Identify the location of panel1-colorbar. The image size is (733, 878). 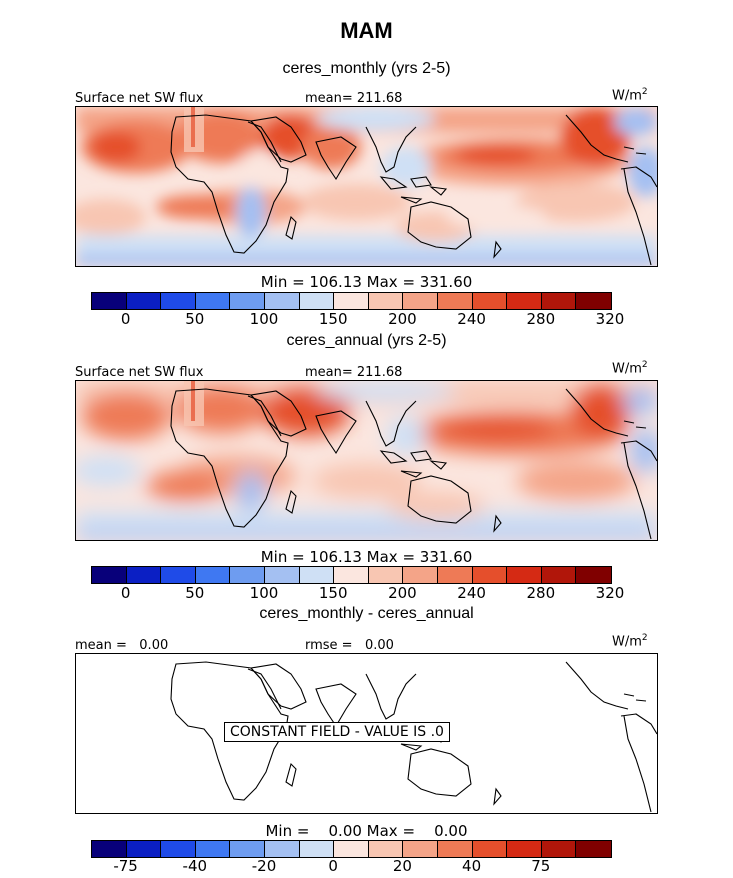
(351, 301).